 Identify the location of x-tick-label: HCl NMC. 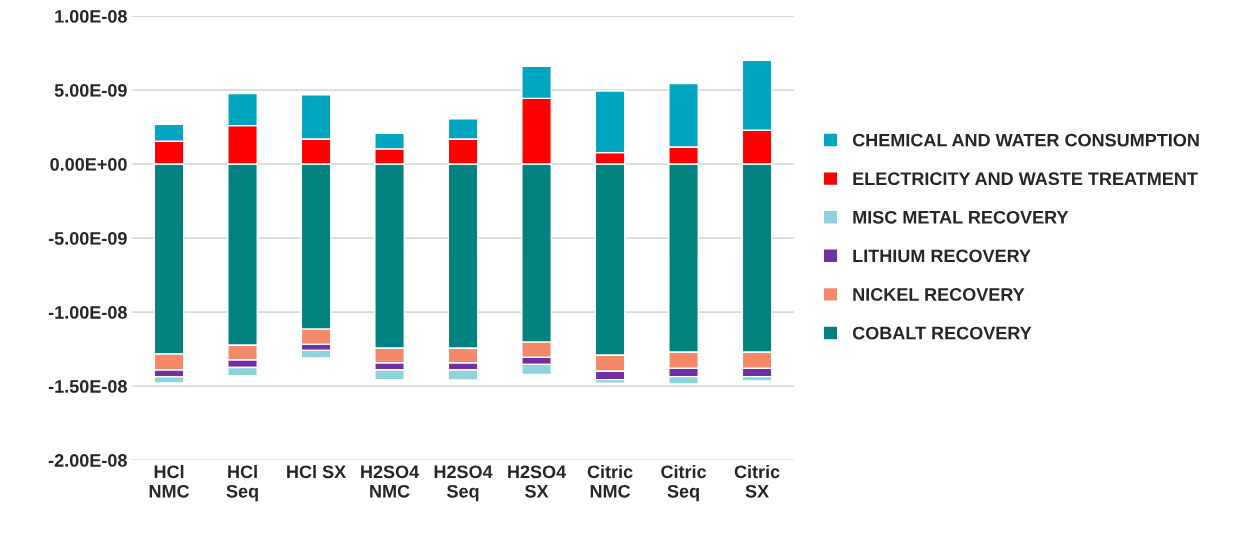
(169, 481).